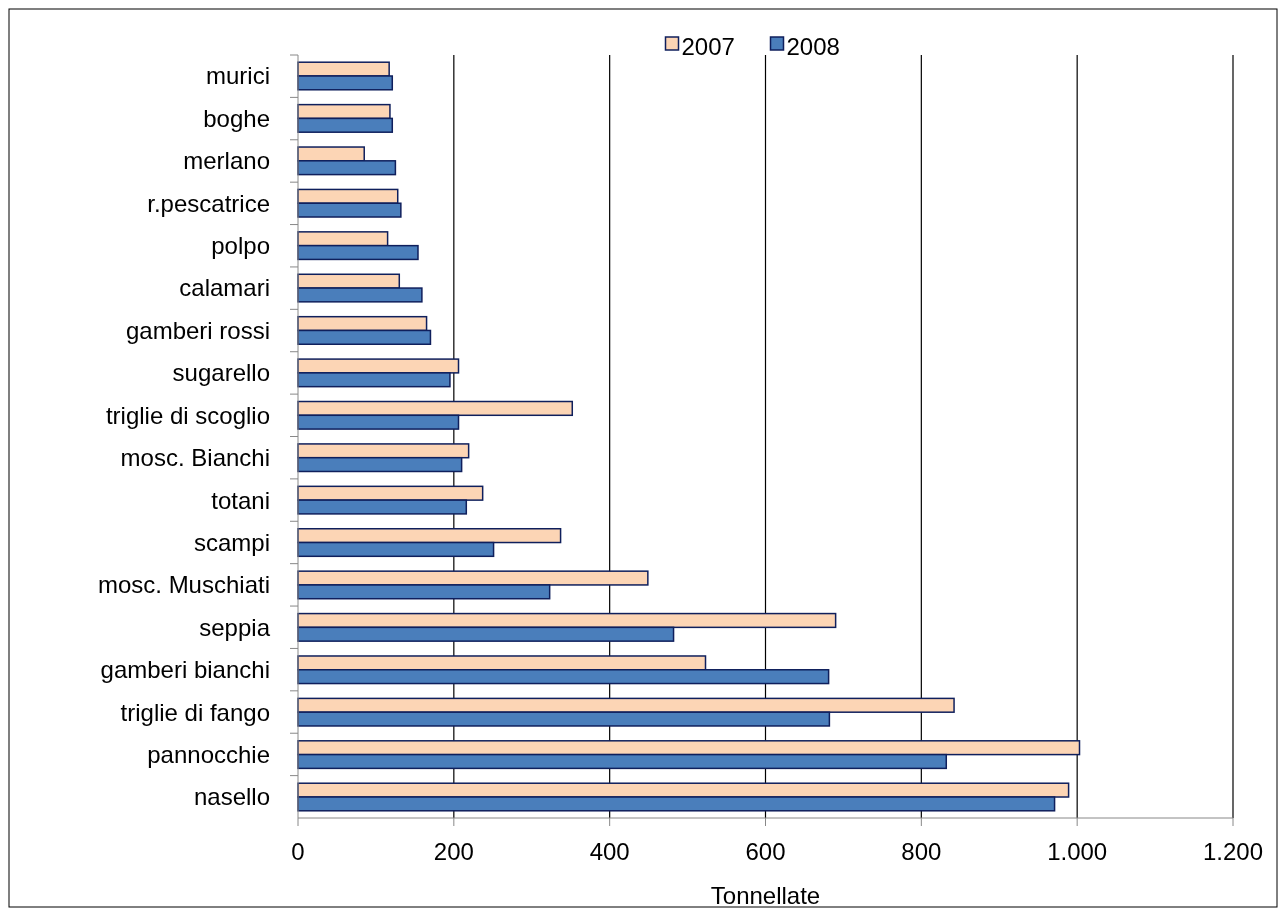  What do you see at coordinates (195, 458) in the screenshot?
I see `y-tick-label: mosc. Bianchi` at bounding box center [195, 458].